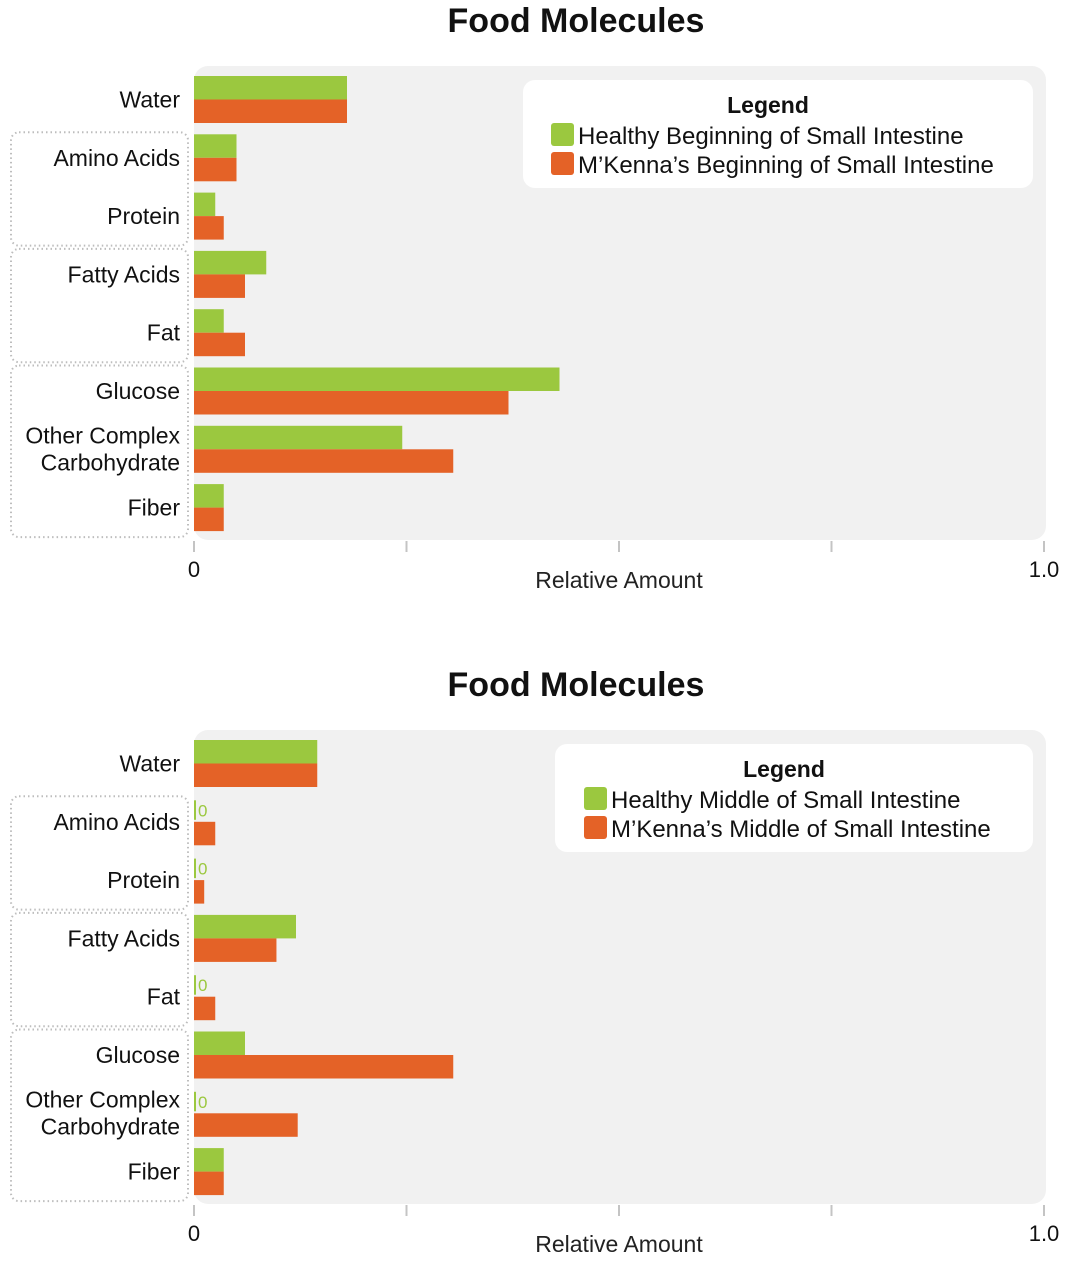 Image resolution: width=1080 pixels, height=1284 pixels. What do you see at coordinates (786, 165) in the screenshot?
I see `legend-entry-label: M’Kenna’s Beginning of Small Intestine` at bounding box center [786, 165].